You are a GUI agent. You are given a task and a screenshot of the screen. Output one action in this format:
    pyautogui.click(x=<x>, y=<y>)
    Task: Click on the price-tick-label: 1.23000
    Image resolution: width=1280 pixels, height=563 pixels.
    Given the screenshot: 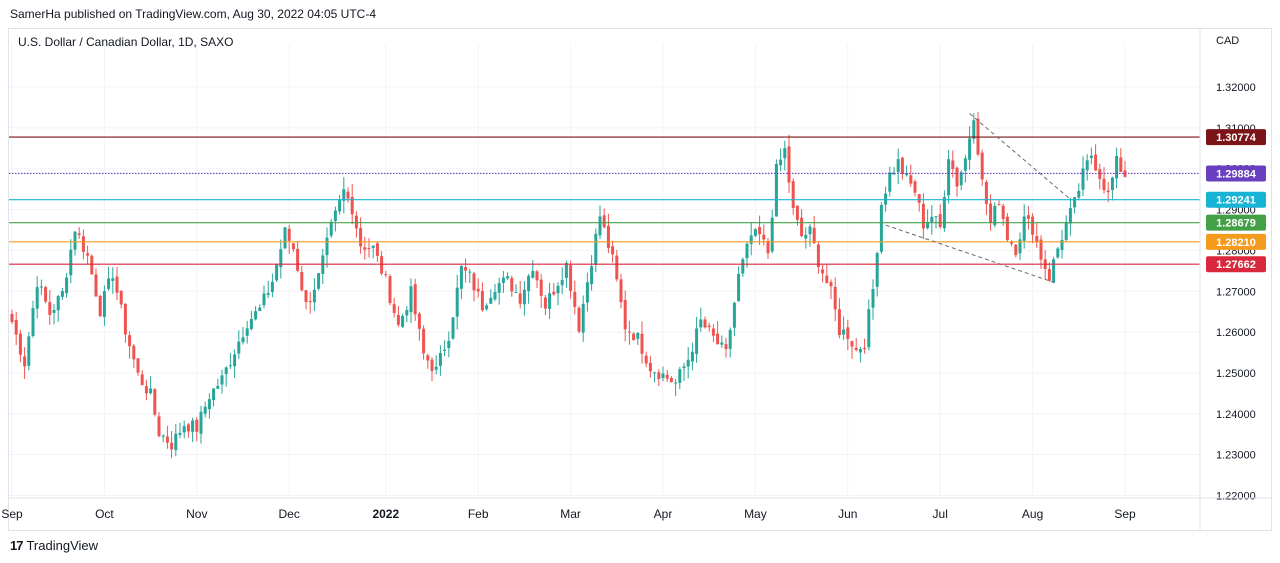 What is the action you would take?
    pyautogui.click(x=1236, y=456)
    